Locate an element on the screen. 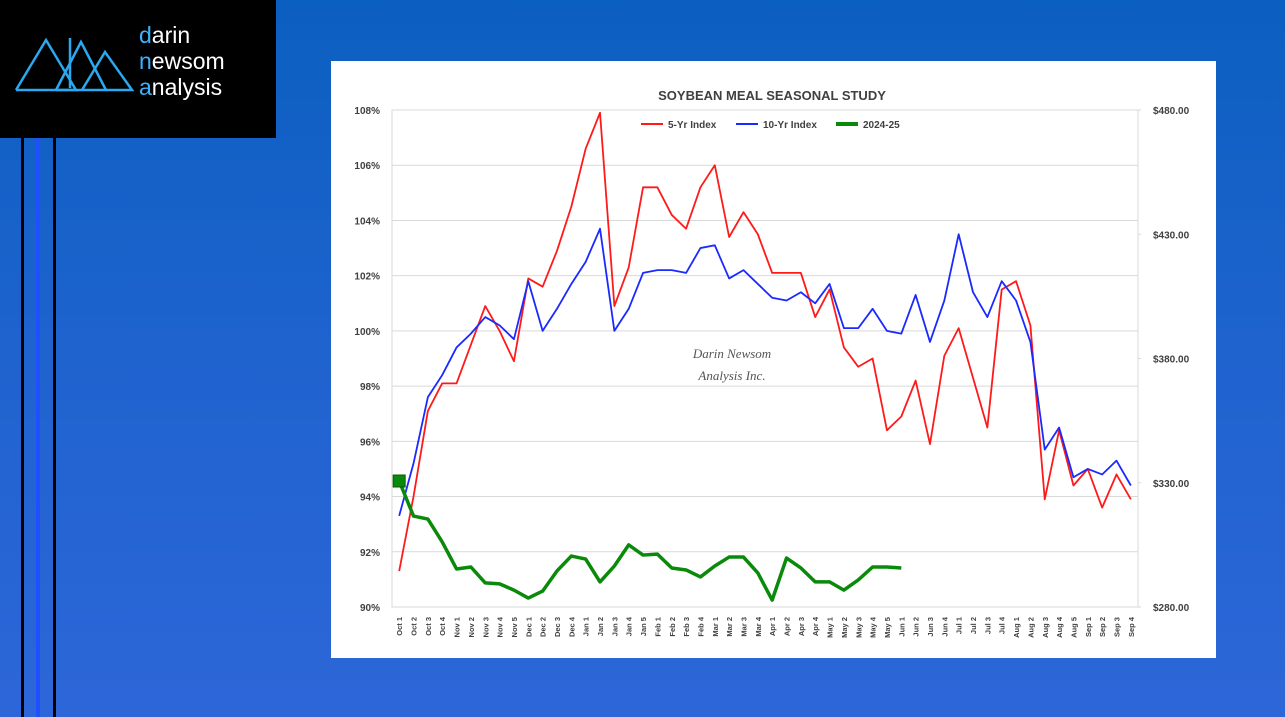 The image size is (1285, 717). y-tick-label: 100% is located at coordinates (367, 332).